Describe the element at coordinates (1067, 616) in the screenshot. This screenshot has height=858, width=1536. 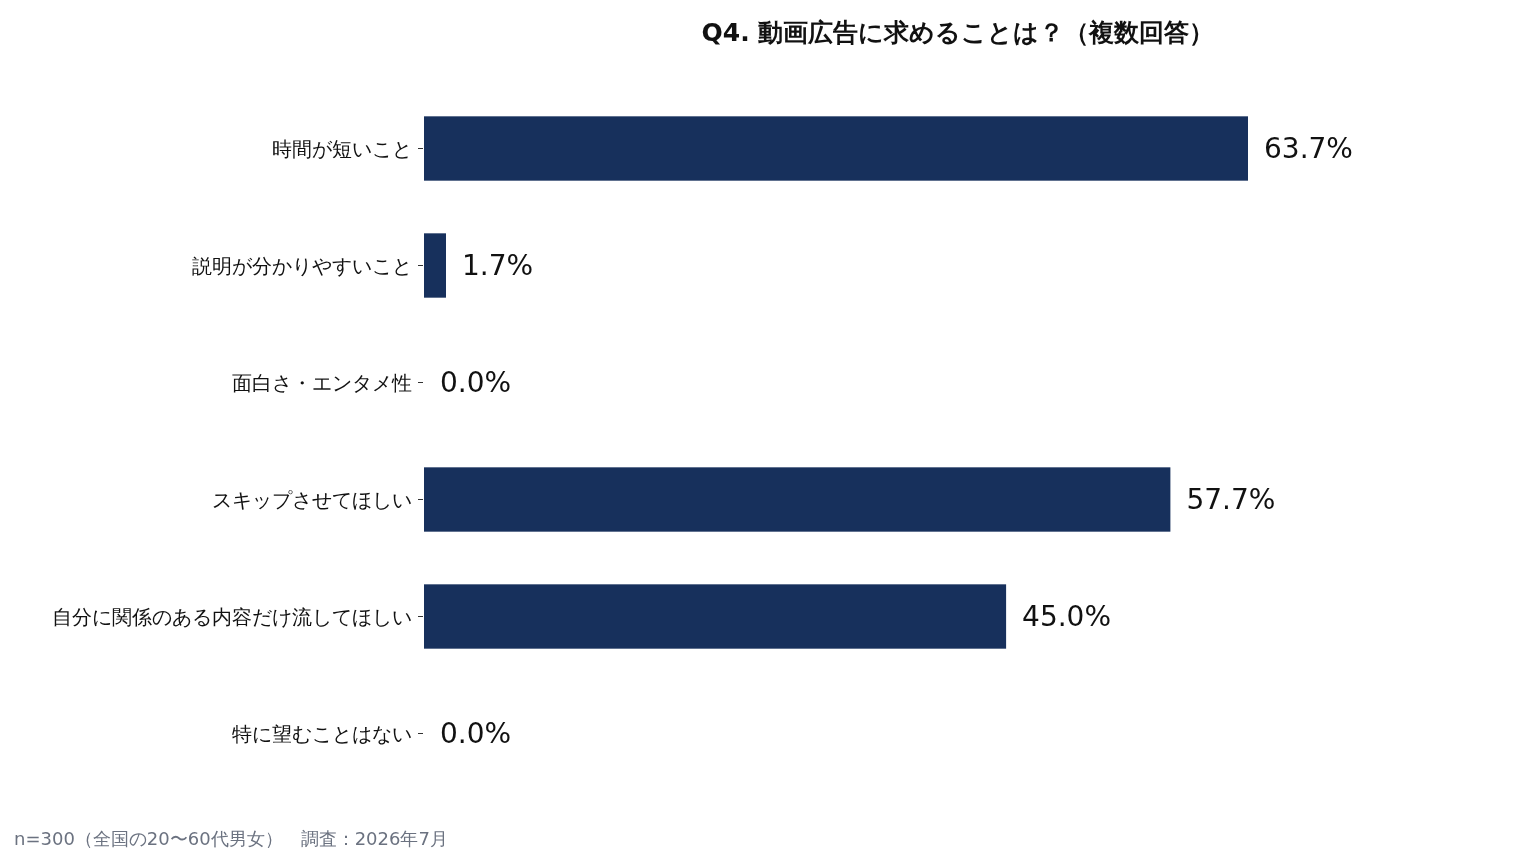
I see `data-label: 45.0%` at that location.